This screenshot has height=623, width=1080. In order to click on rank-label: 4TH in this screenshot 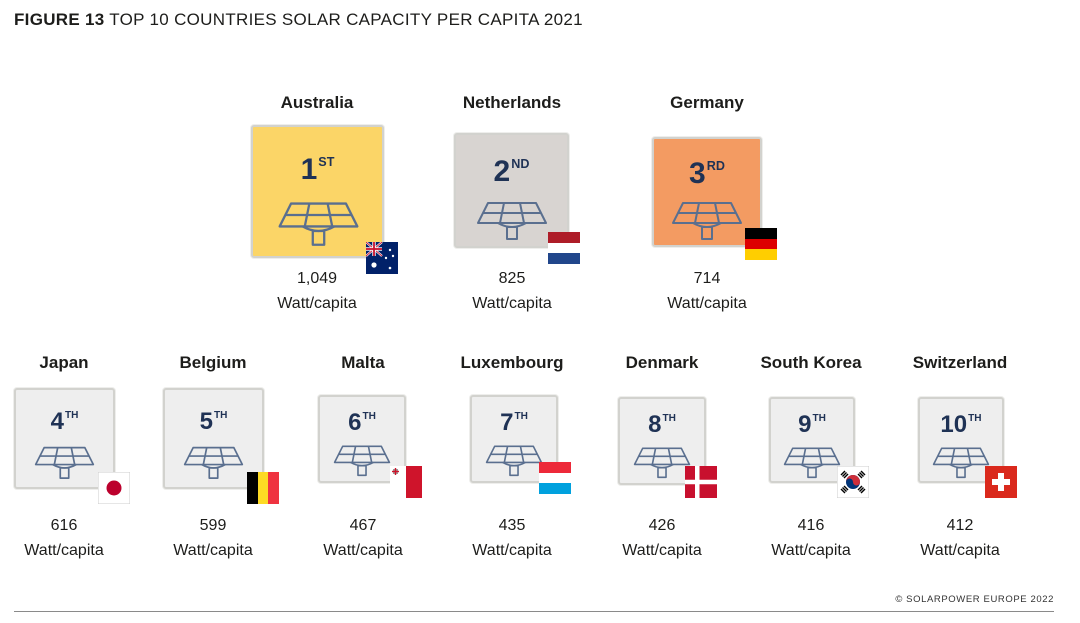, I will do `click(64, 422)`.